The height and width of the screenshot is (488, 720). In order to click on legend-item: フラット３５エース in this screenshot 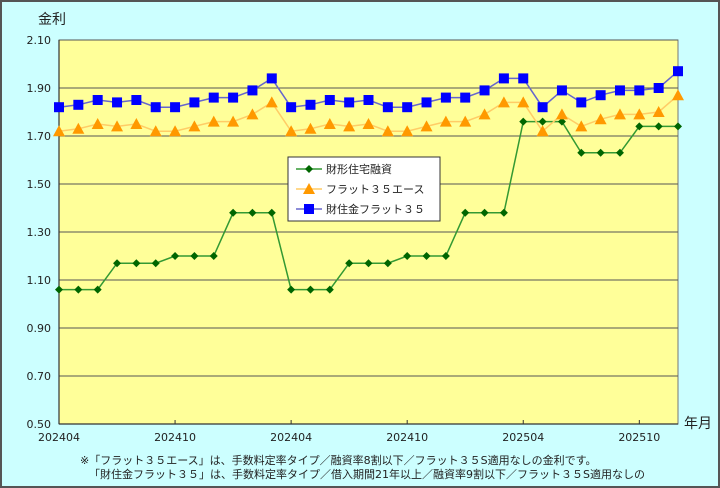, I will do `click(360, 189)`.